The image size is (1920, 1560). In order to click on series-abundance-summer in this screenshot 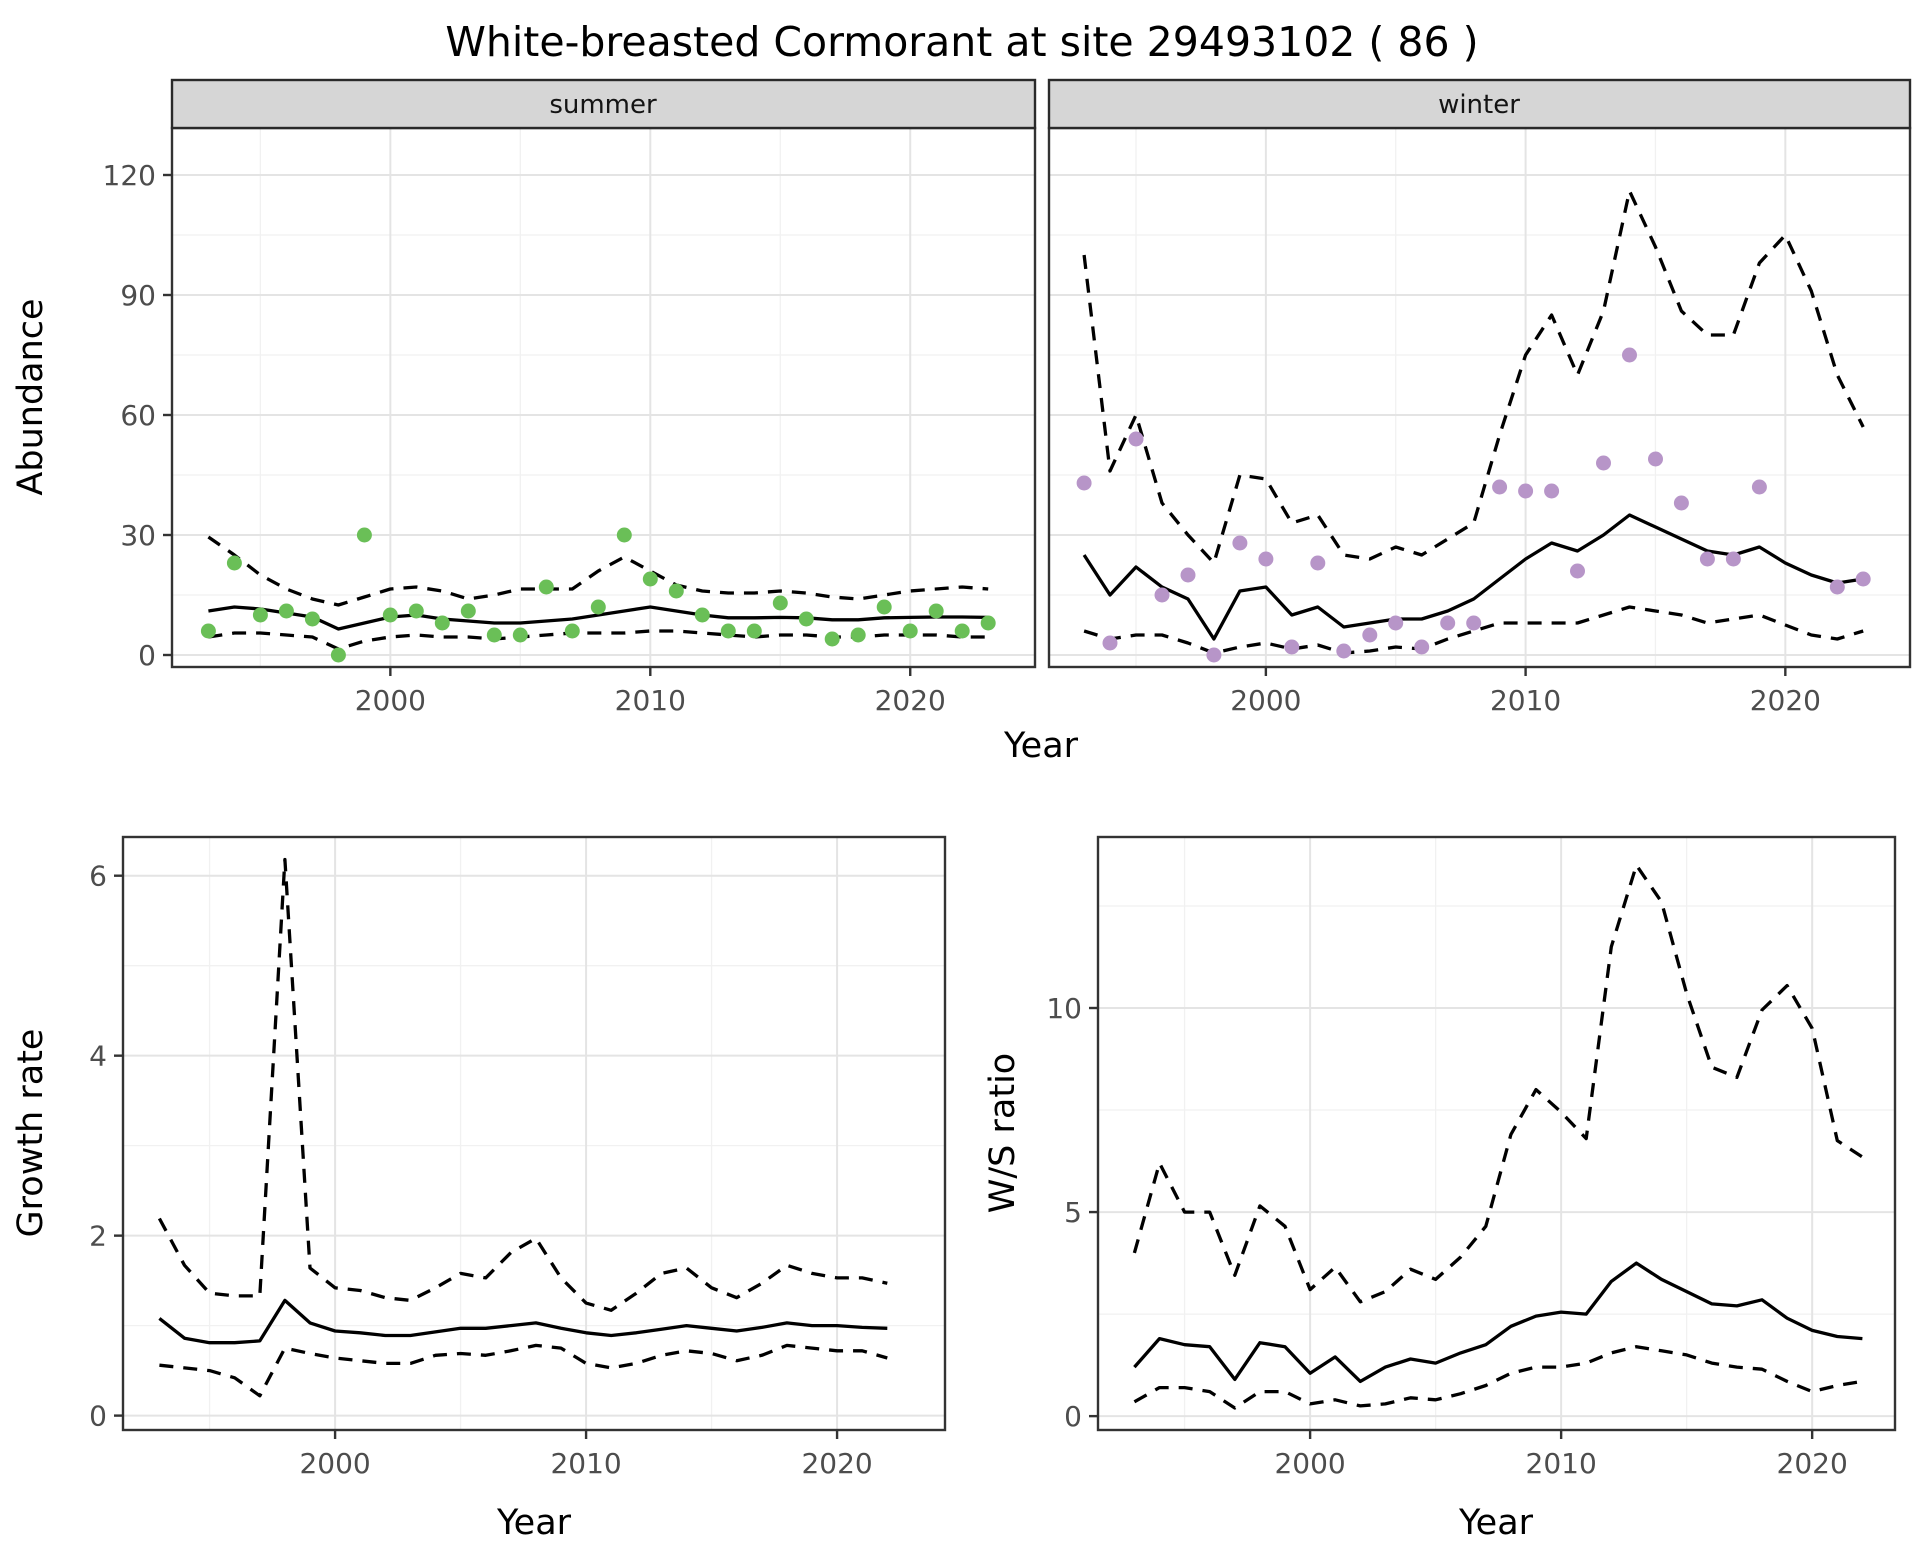, I will do `click(598, 595)`.